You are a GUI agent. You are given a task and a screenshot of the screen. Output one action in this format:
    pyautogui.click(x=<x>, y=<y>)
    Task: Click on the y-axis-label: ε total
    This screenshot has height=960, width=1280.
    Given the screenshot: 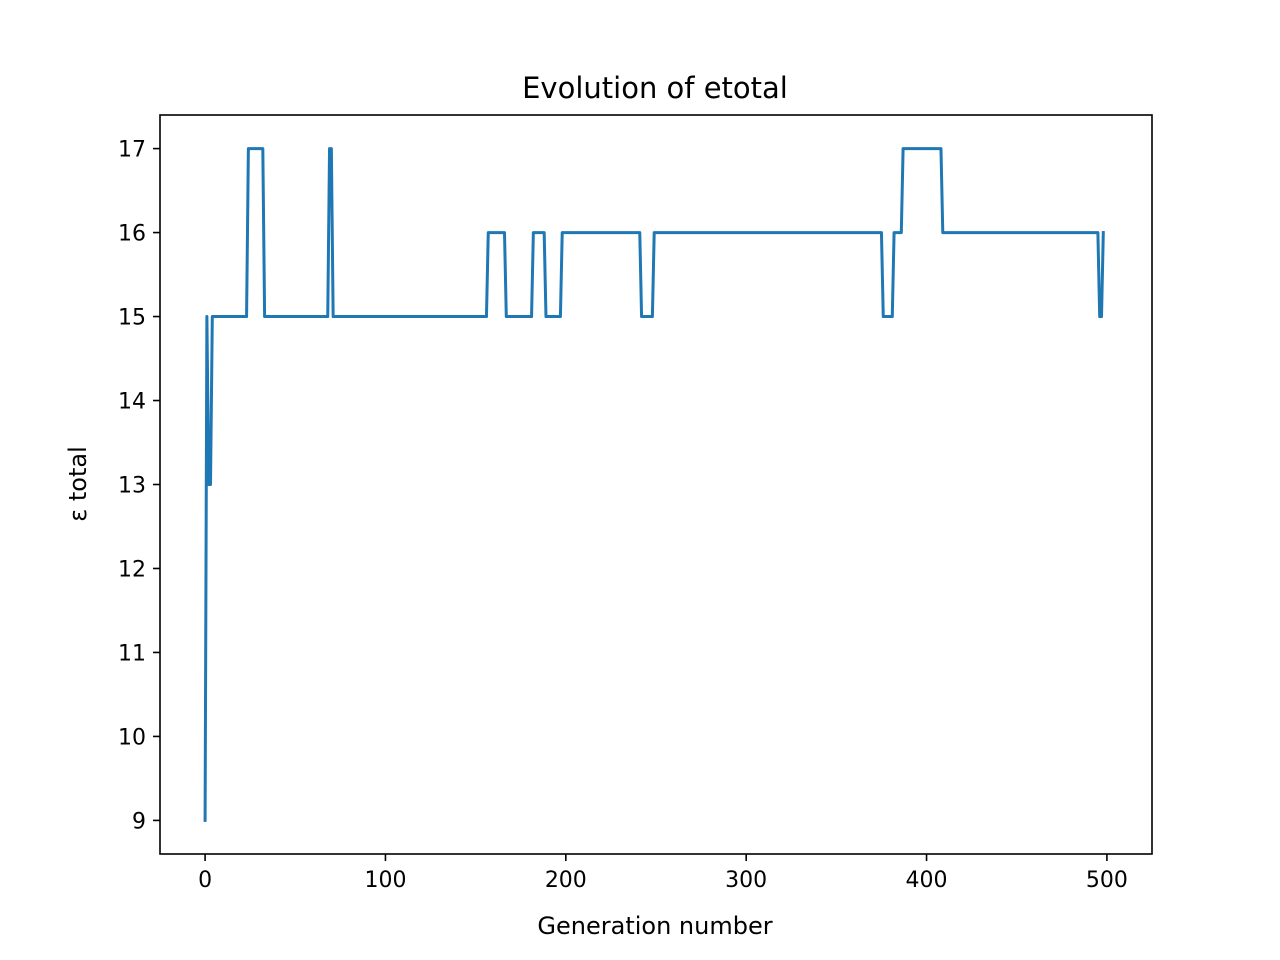 What is the action you would take?
    pyautogui.click(x=78, y=483)
    